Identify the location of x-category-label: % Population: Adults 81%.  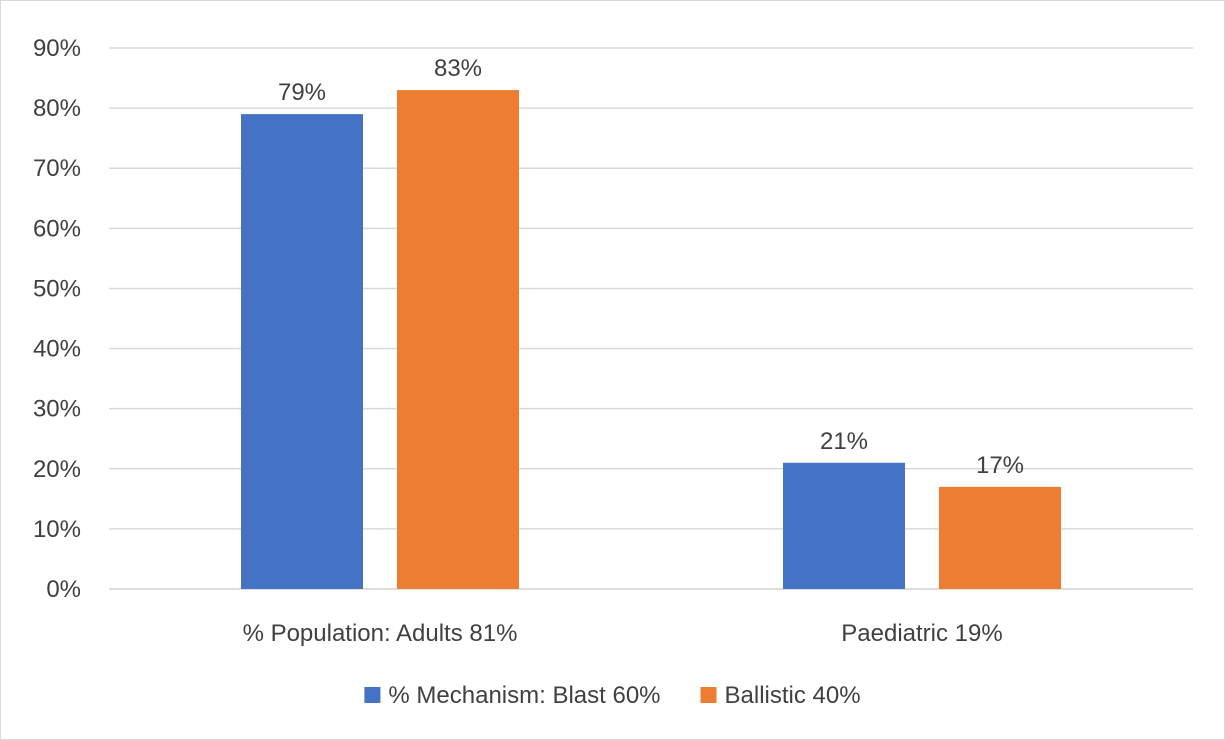
(380, 633).